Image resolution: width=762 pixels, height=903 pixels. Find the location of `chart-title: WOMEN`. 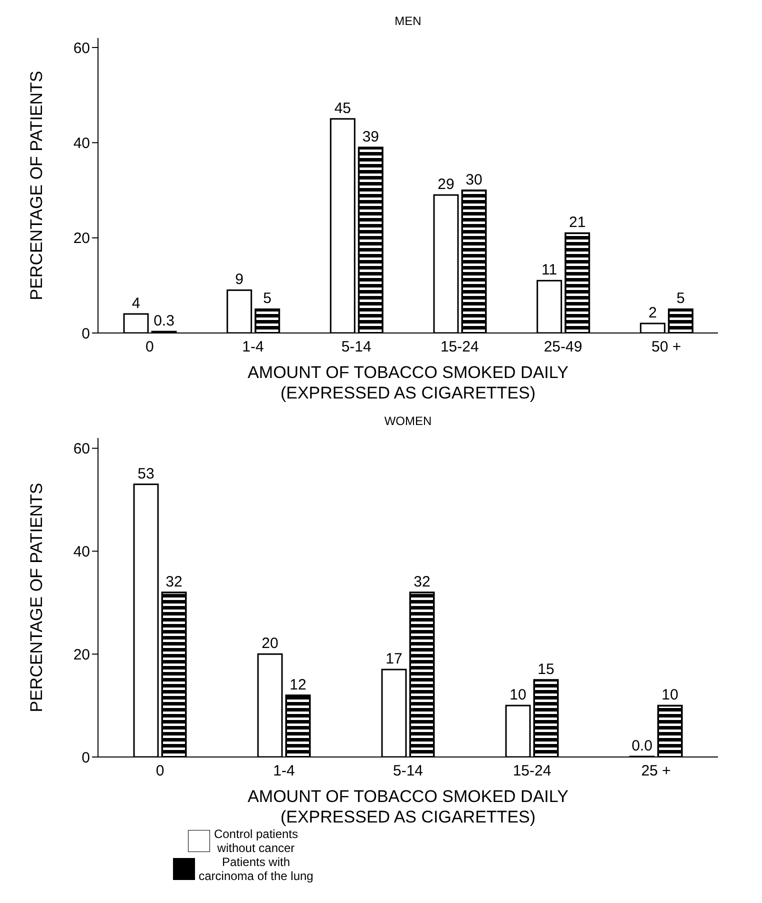

chart-title: WOMEN is located at coordinates (408, 421).